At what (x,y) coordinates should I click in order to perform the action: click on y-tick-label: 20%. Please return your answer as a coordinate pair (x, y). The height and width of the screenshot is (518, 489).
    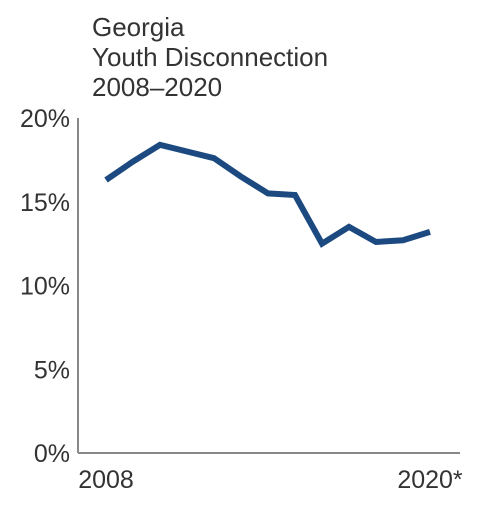
    Looking at the image, I should click on (45, 119).